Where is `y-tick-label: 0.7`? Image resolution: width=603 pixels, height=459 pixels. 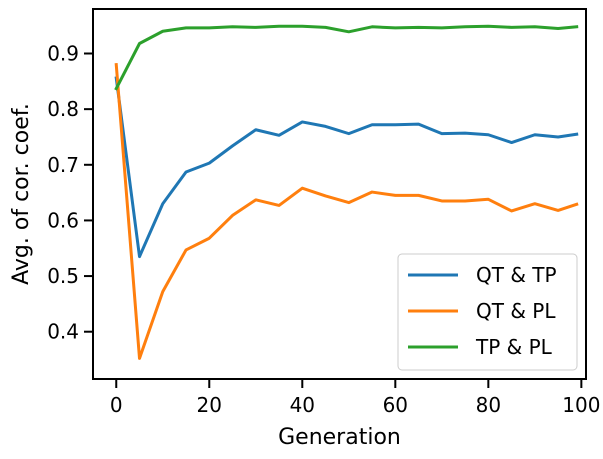 y-tick-label: 0.7 is located at coordinates (63, 165).